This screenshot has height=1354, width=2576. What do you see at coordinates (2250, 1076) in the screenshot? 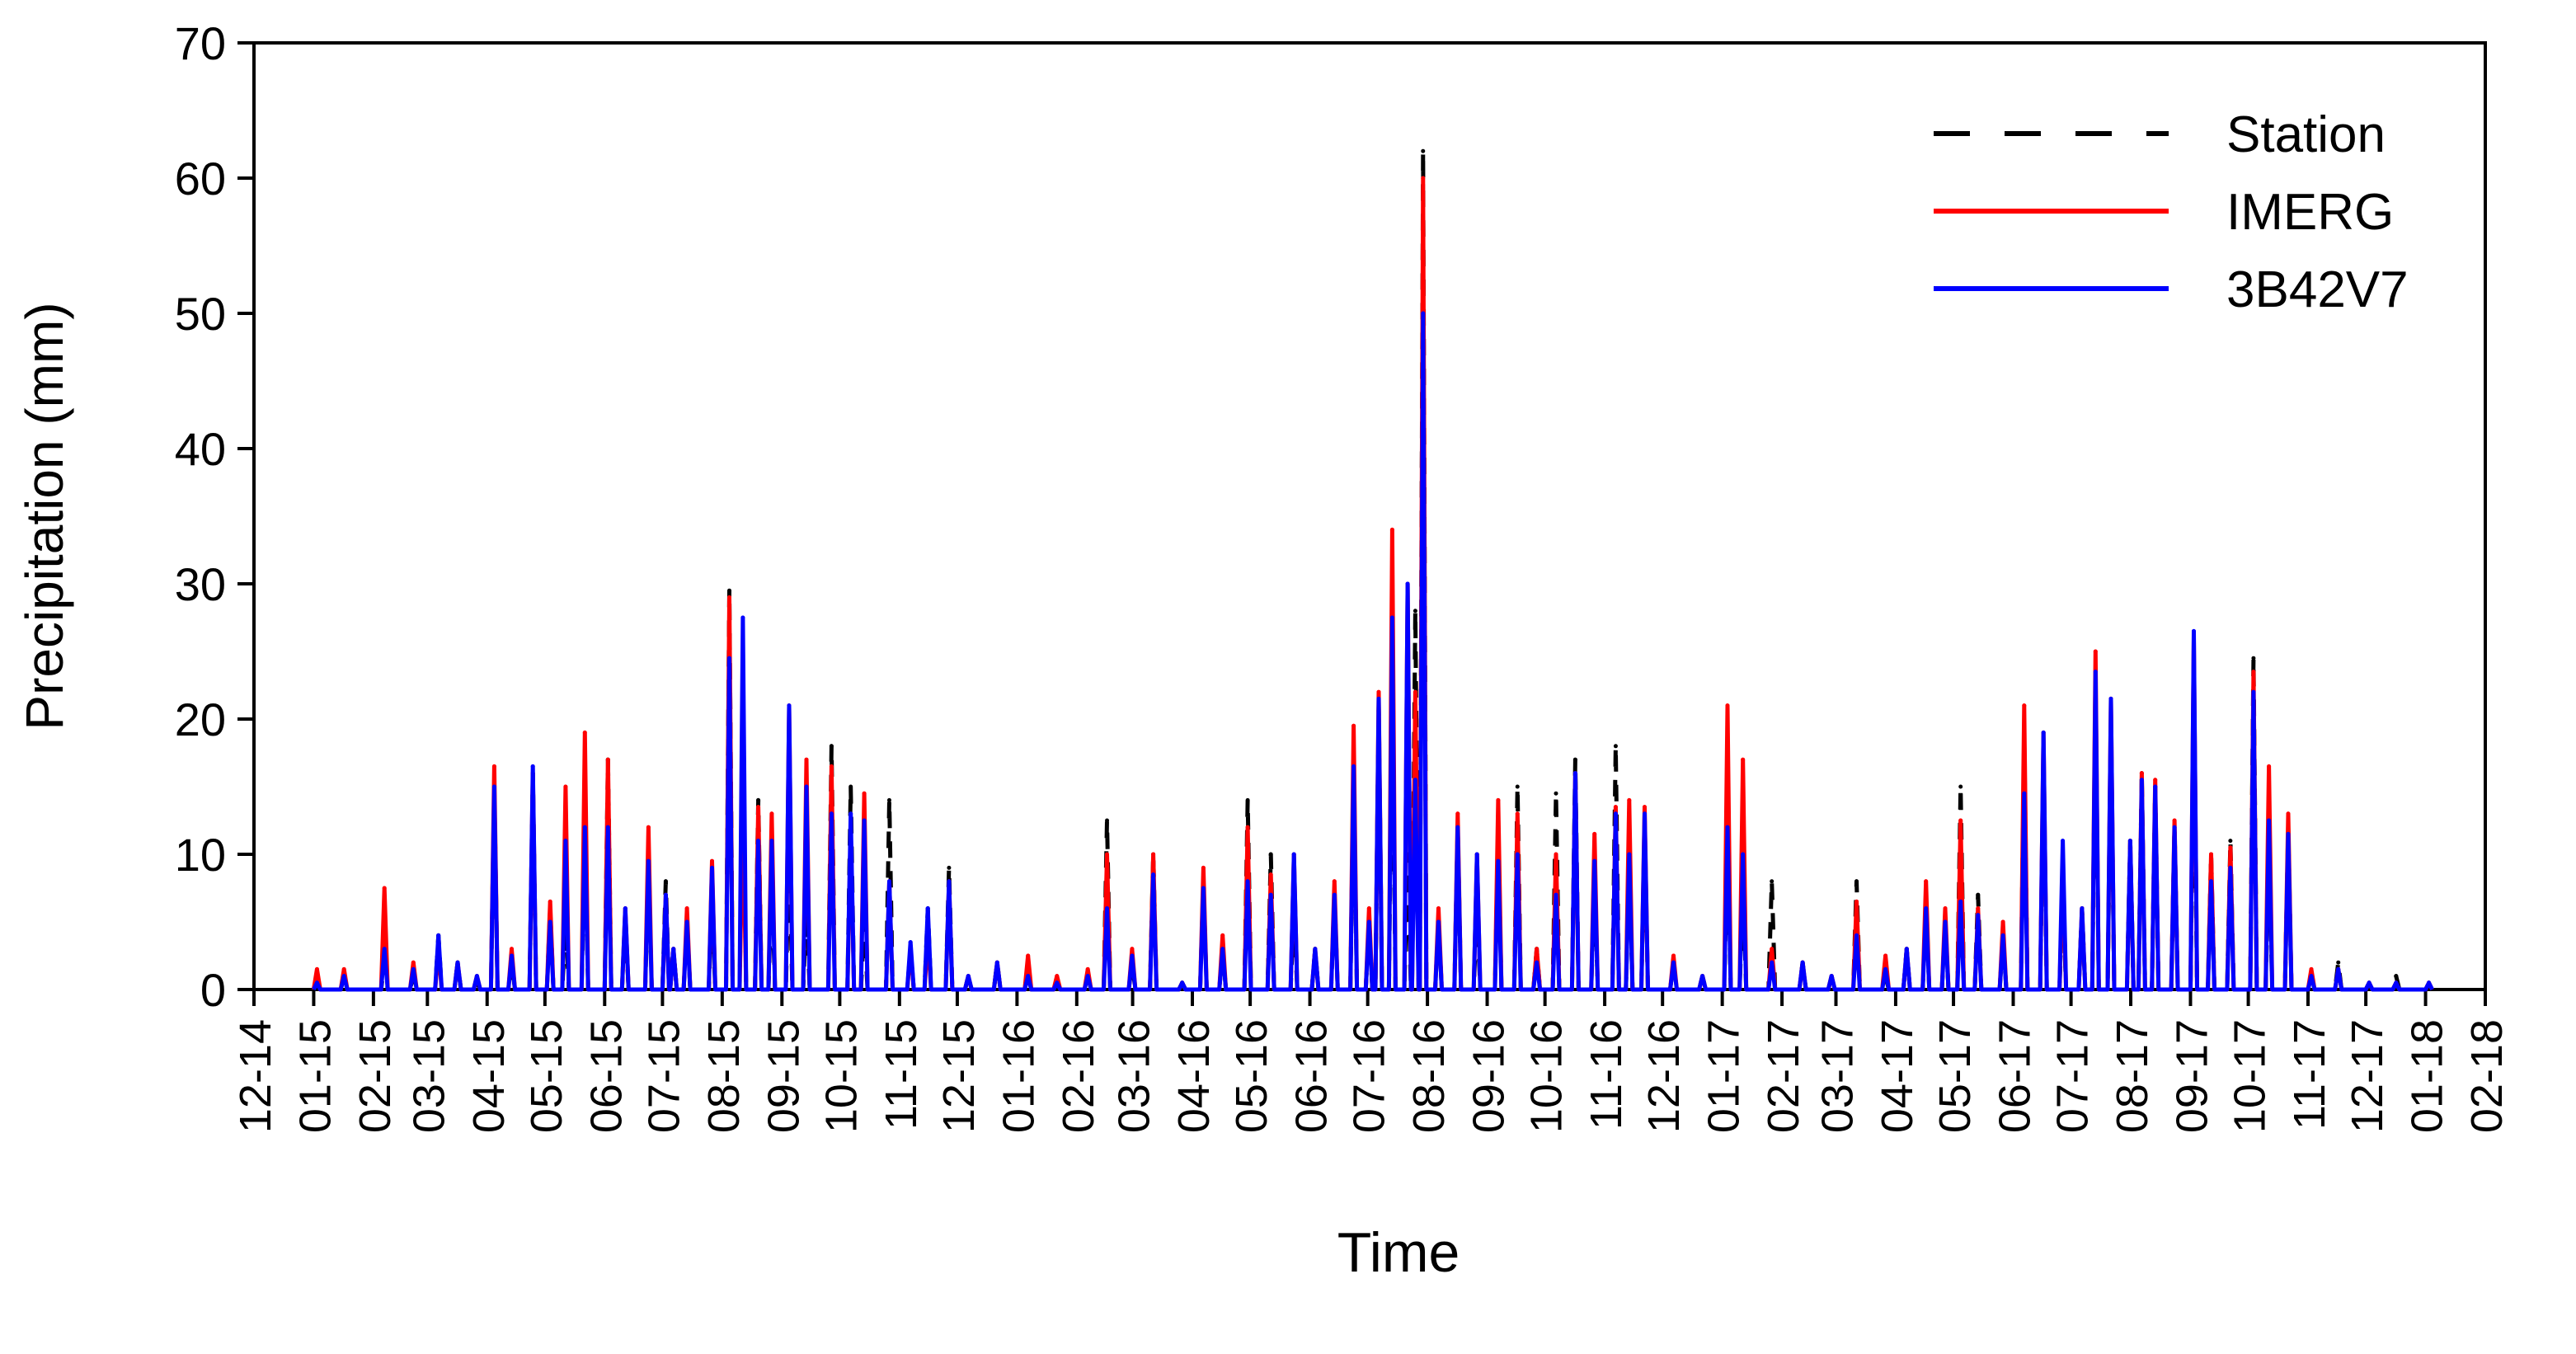
I see `x-tick-label: 10-17` at bounding box center [2250, 1076].